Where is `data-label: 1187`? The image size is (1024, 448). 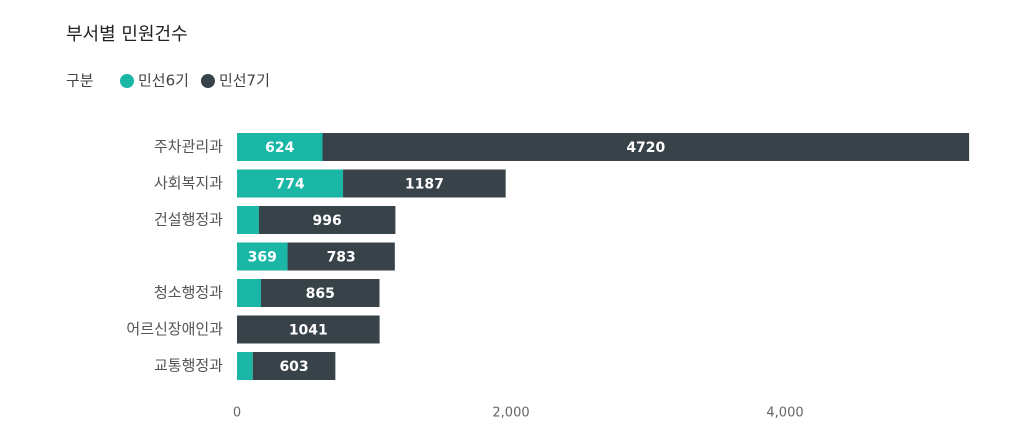 data-label: 1187 is located at coordinates (424, 185).